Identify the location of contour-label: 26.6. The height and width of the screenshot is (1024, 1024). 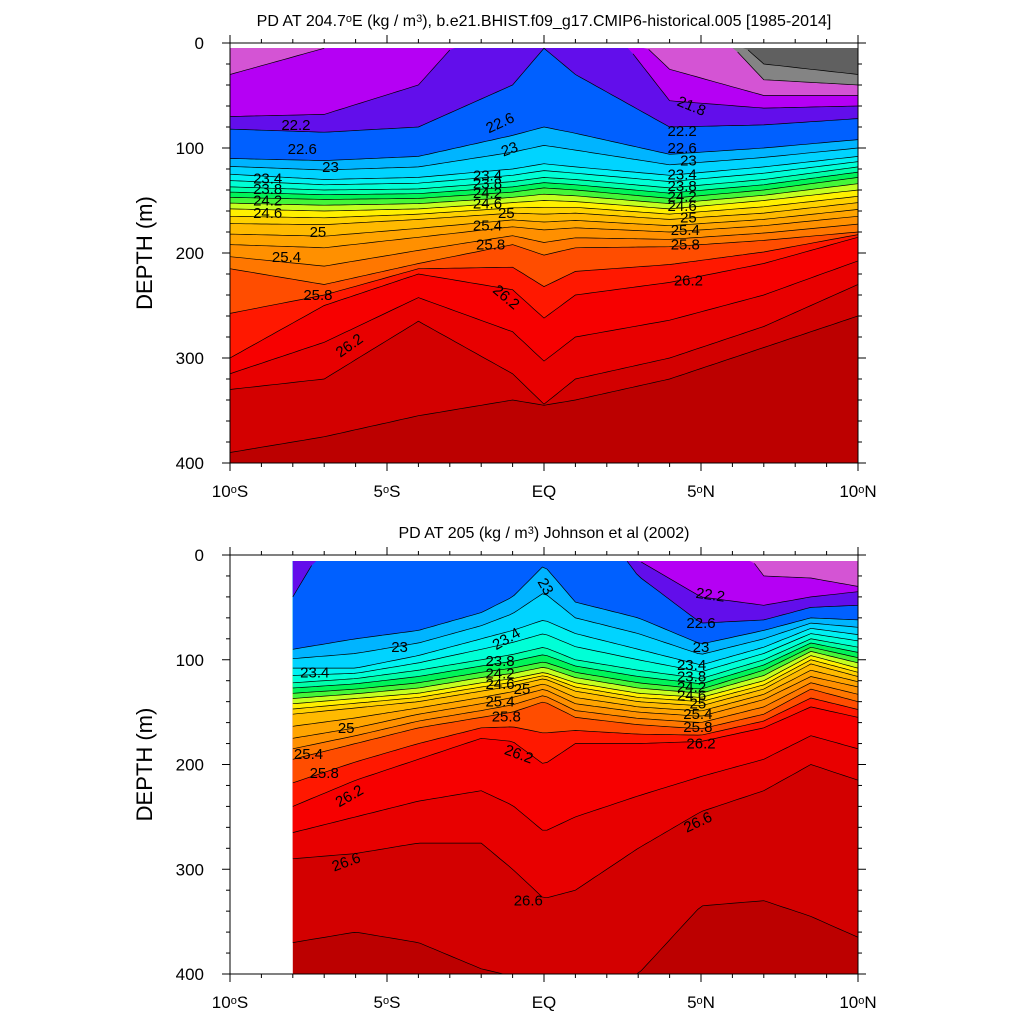
(528, 901).